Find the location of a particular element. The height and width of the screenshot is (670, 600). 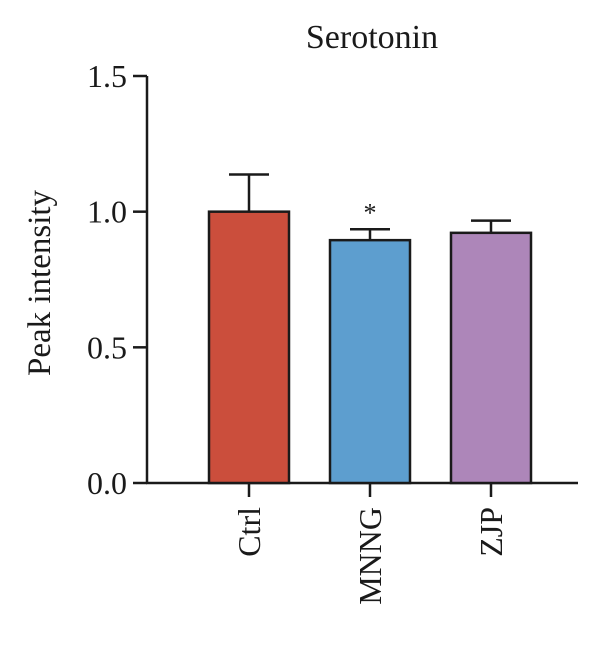

x-tick-label: Ctrl is located at coordinates (249, 532).